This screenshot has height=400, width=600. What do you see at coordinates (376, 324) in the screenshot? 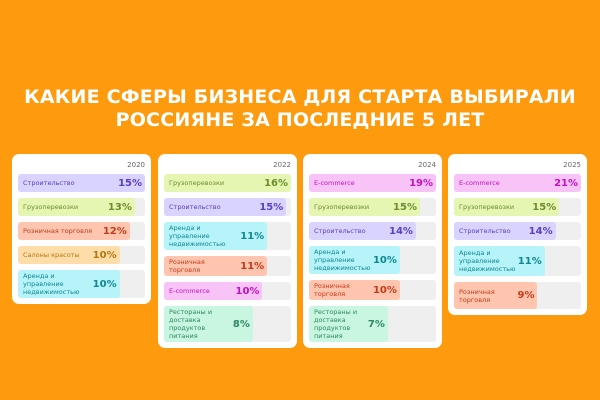
I see `bar-value: 7%` at bounding box center [376, 324].